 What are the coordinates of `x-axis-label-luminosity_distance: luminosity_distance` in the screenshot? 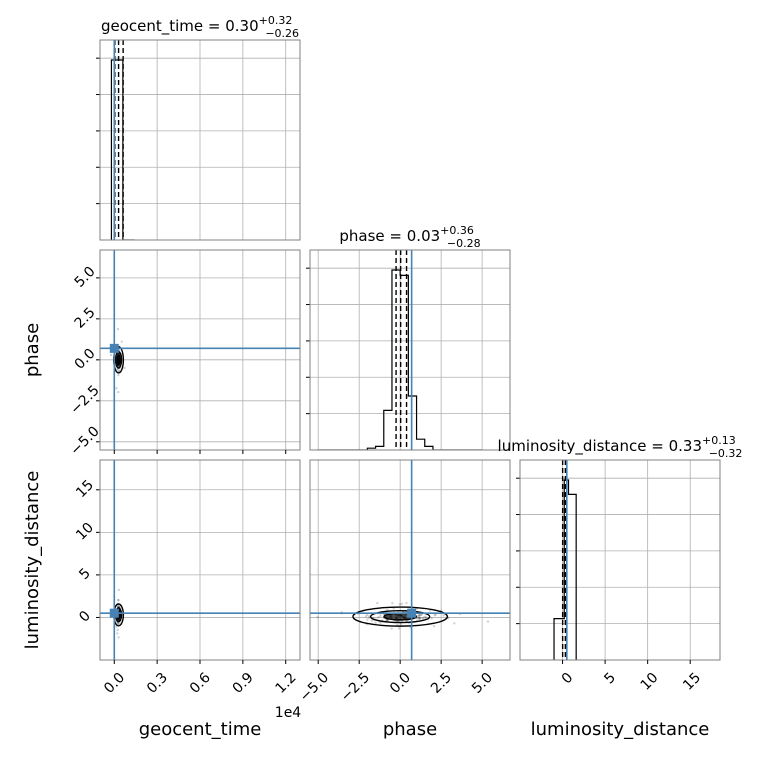 It's located at (620, 729).